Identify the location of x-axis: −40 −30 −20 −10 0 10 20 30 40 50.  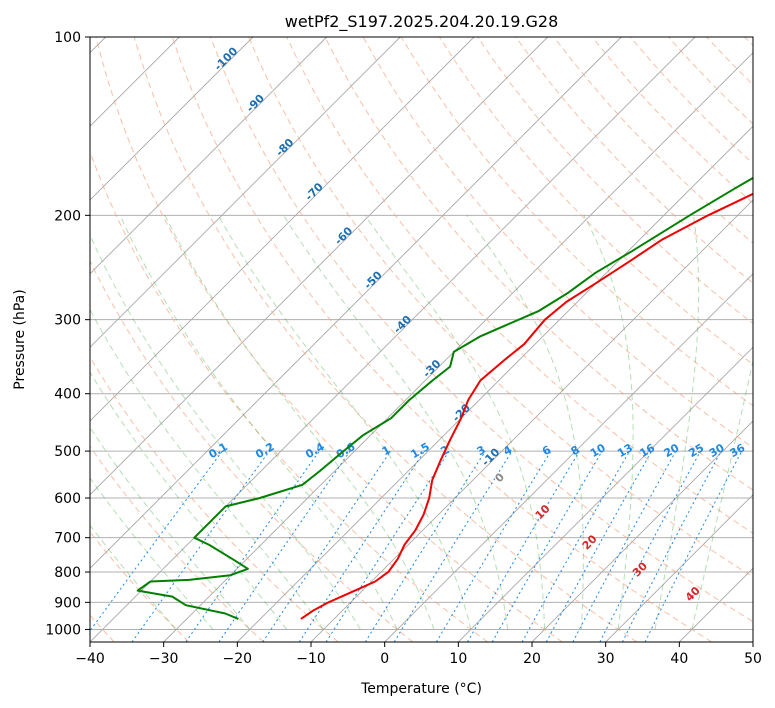
(418, 654).